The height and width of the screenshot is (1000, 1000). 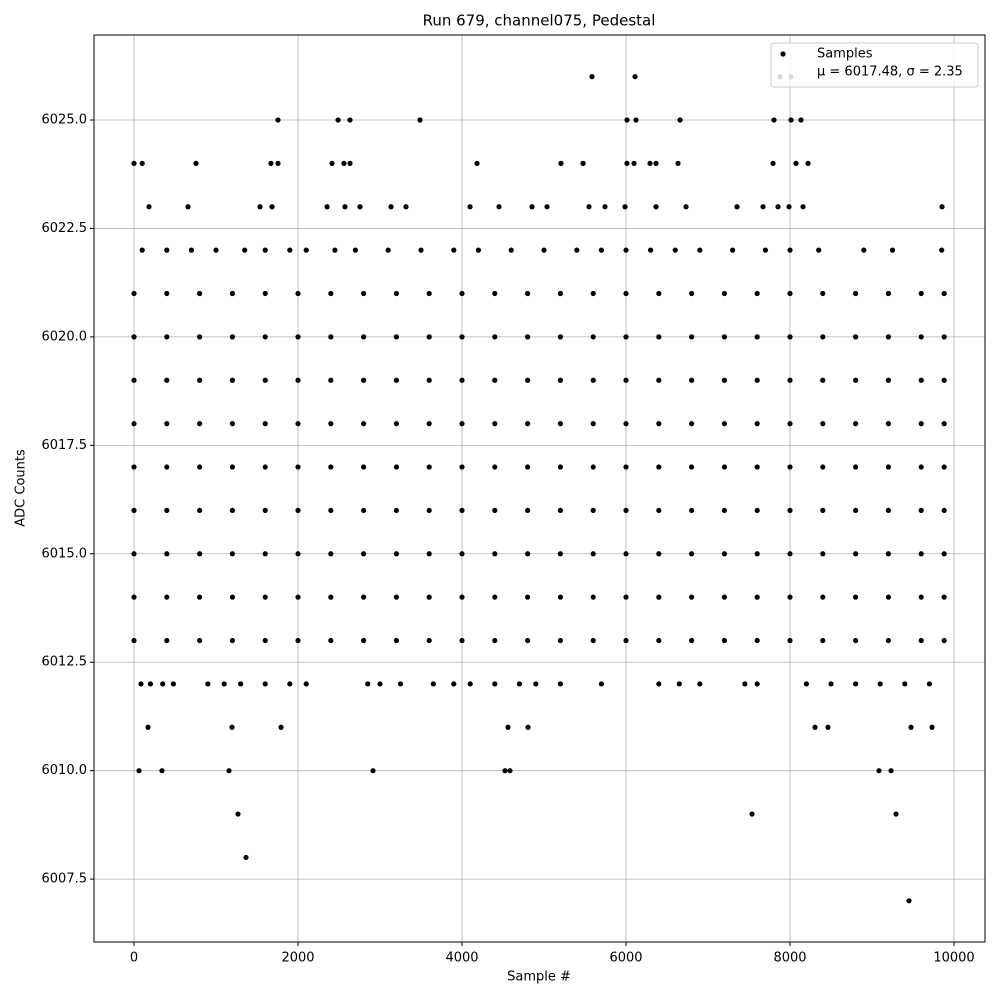 What do you see at coordinates (953, 958) in the screenshot?
I see `x-tick-label: 10000` at bounding box center [953, 958].